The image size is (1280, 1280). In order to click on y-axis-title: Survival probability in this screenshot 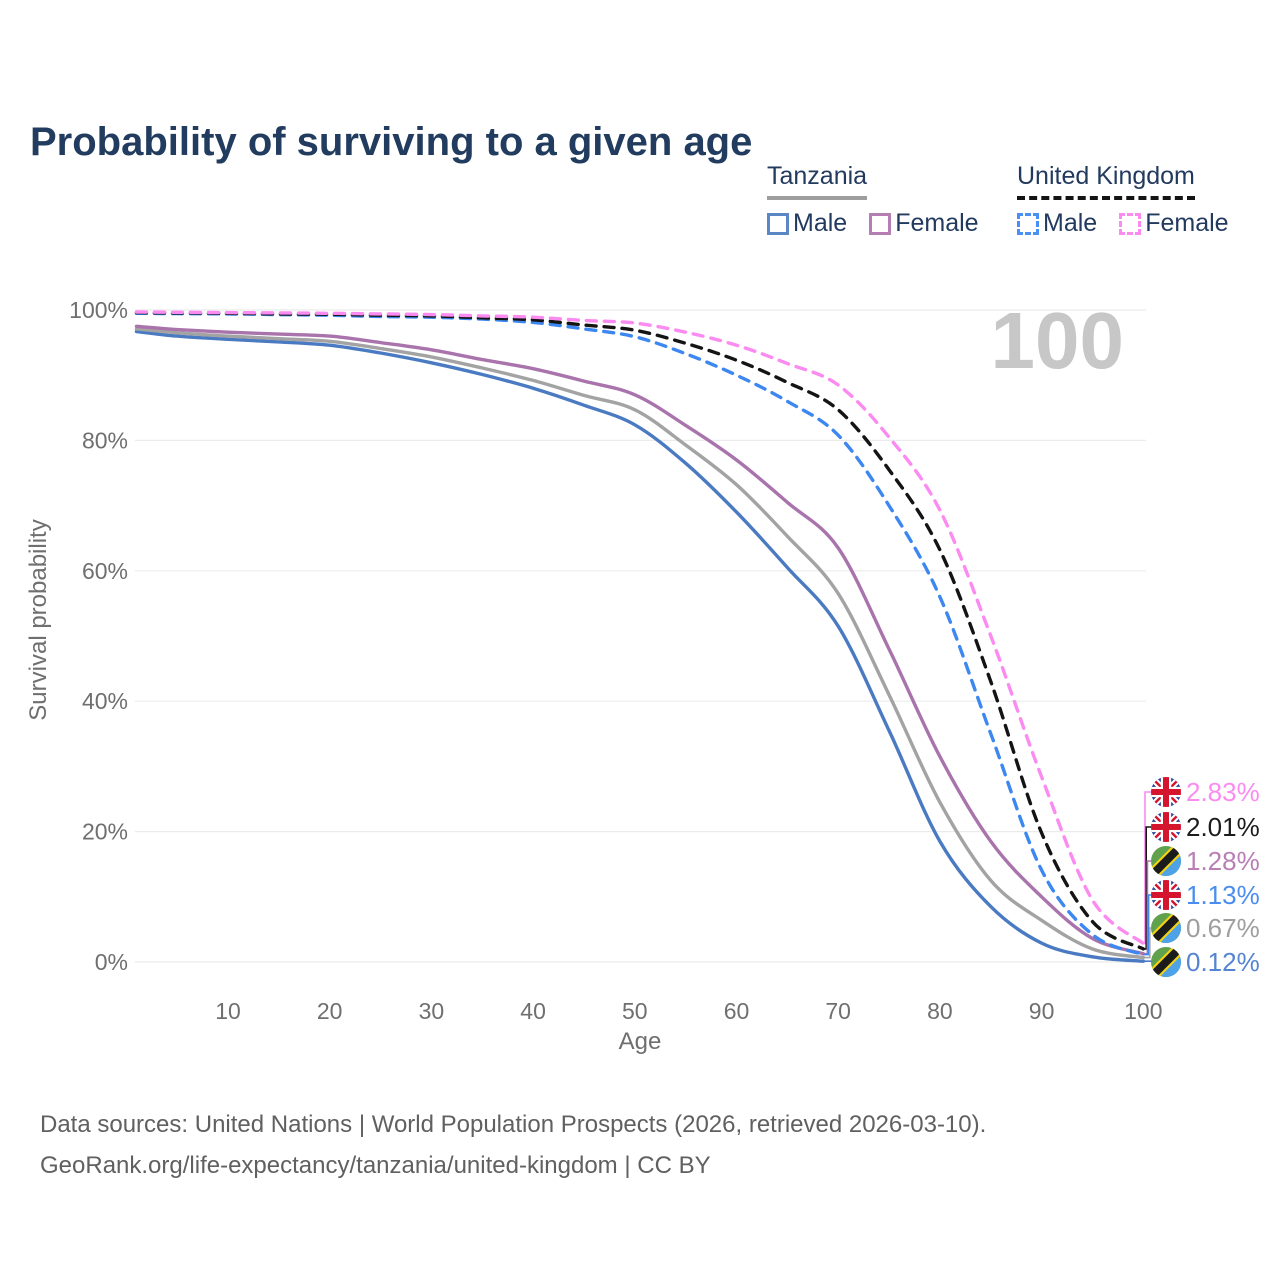, I will do `click(38, 619)`.